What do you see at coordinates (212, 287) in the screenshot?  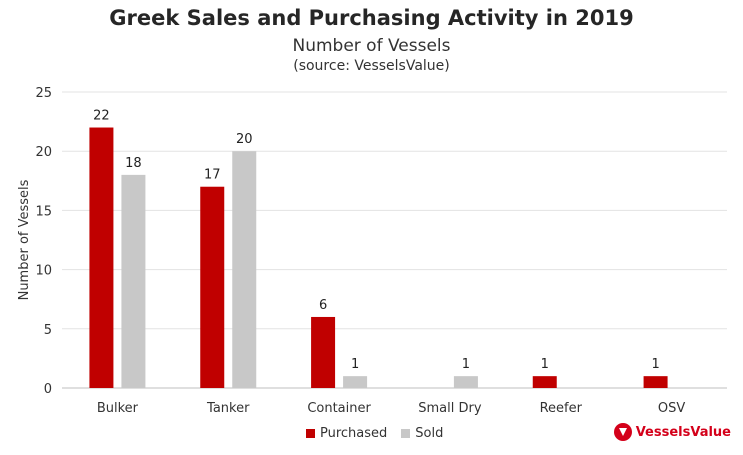 I see `bar-purchased-tanker` at bounding box center [212, 287].